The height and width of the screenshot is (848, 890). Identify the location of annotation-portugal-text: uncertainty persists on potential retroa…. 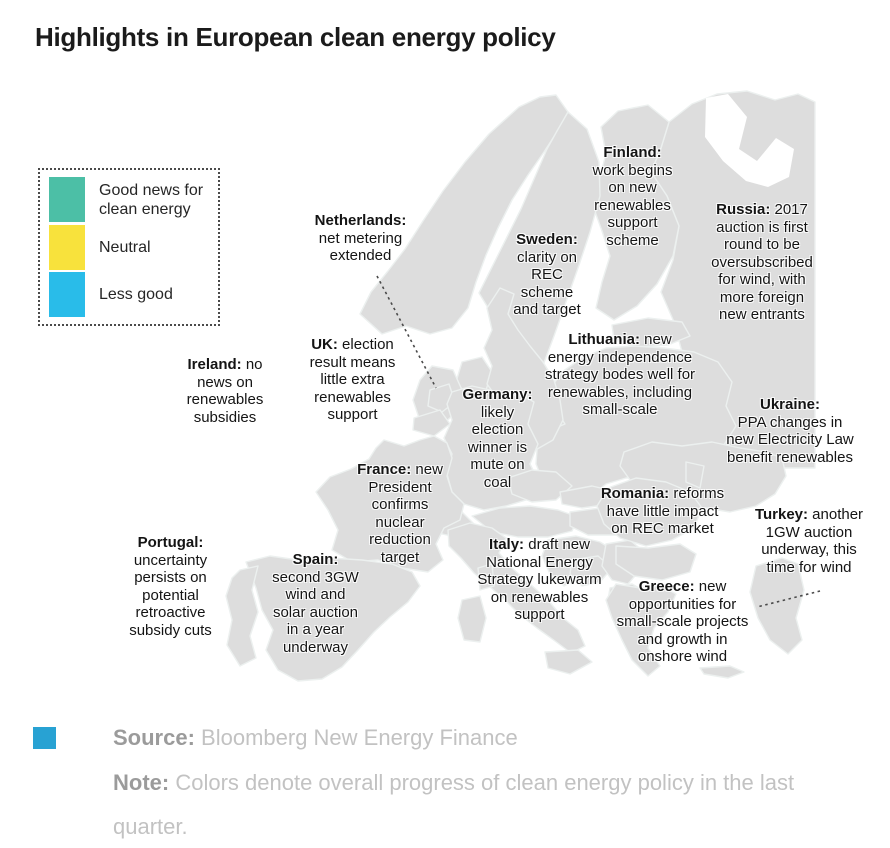
(170, 595).